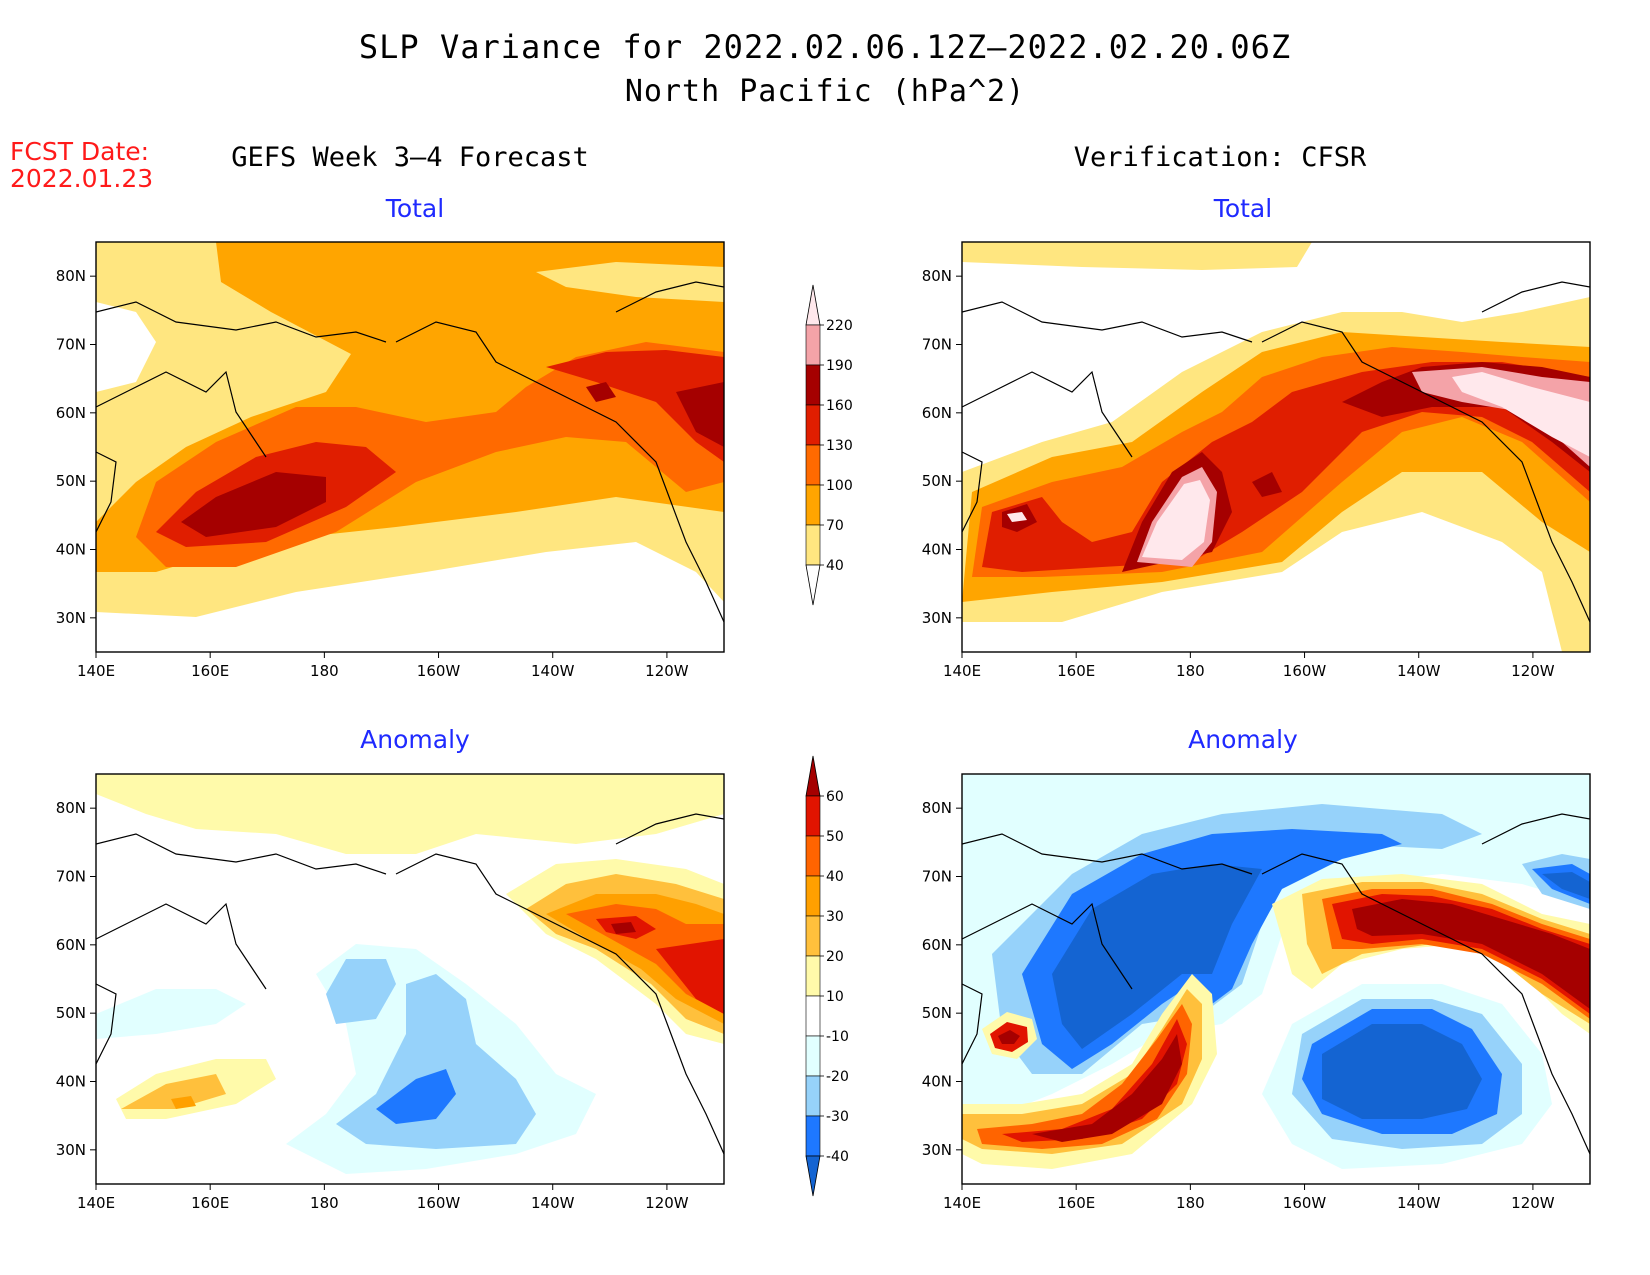  Describe the element at coordinates (1220, 157) in the screenshot. I see `column-title-verification: Verification: CFSR` at that location.